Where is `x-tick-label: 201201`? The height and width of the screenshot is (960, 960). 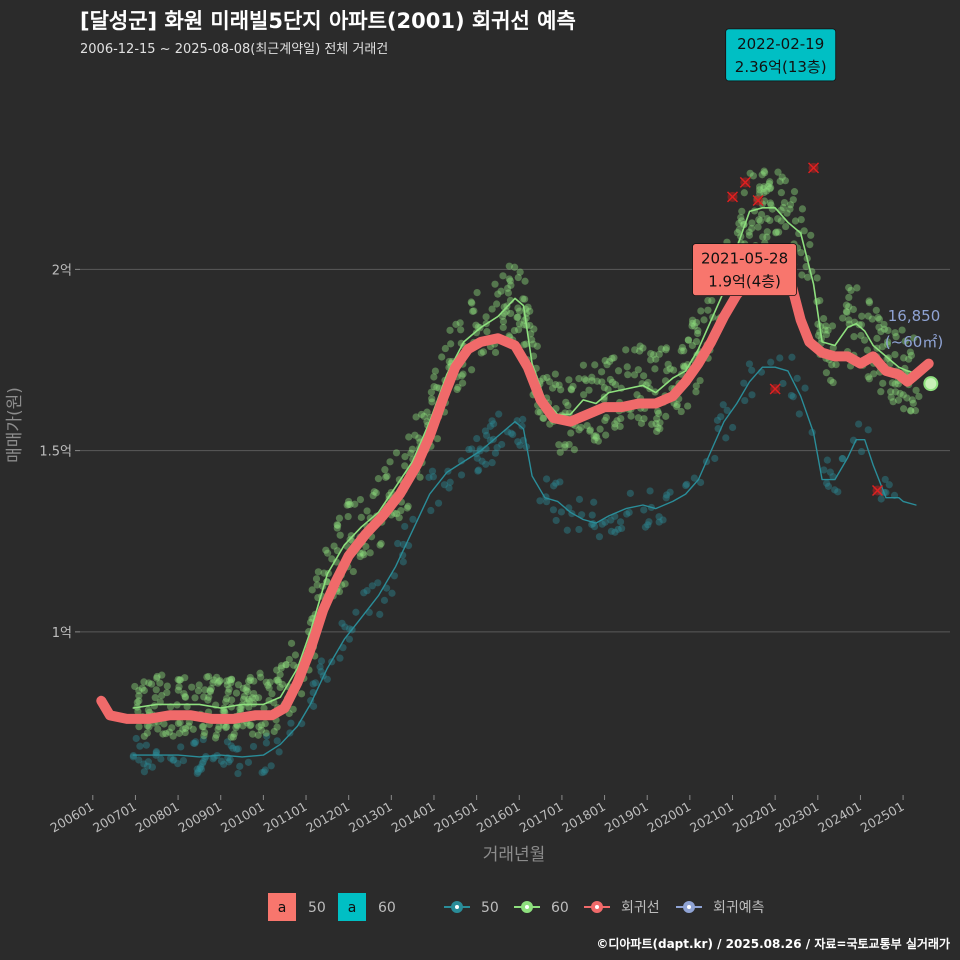
x-tick-label: 201201 is located at coordinates (327, 817).